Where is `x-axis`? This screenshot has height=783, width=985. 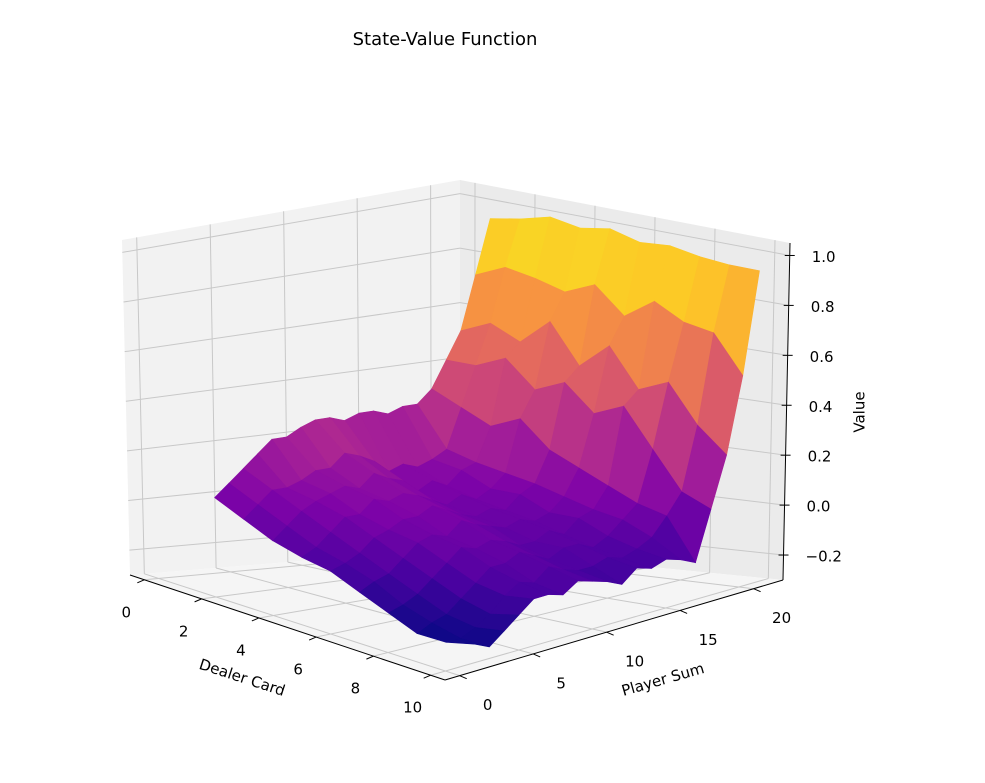 x-axis is located at coordinates (287, 627).